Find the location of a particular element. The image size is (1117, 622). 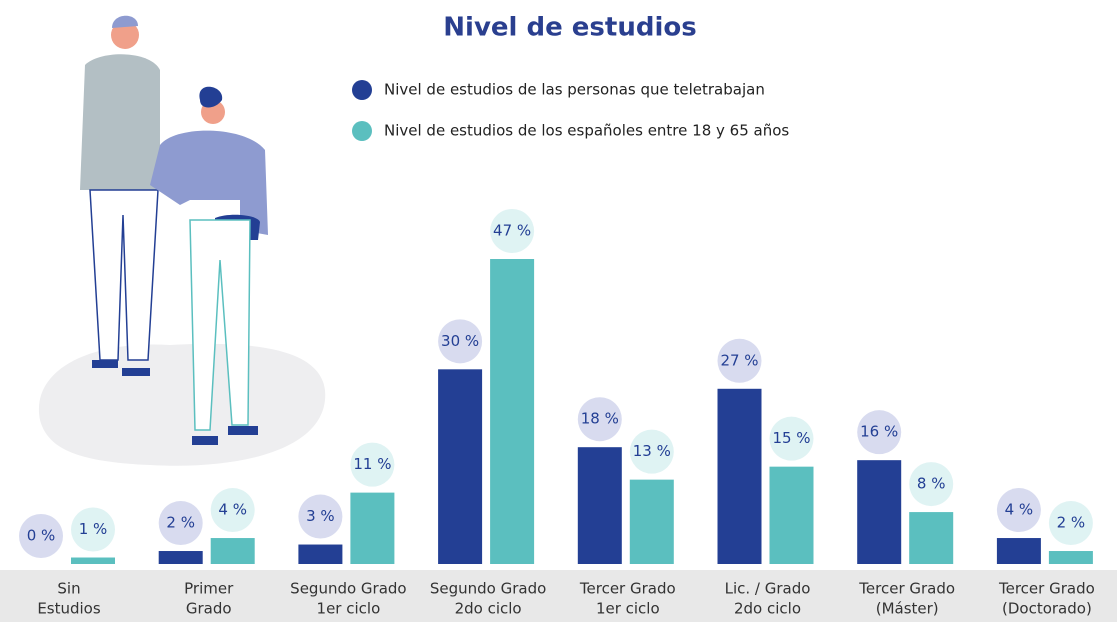

value-label: 1 % is located at coordinates (93, 529).